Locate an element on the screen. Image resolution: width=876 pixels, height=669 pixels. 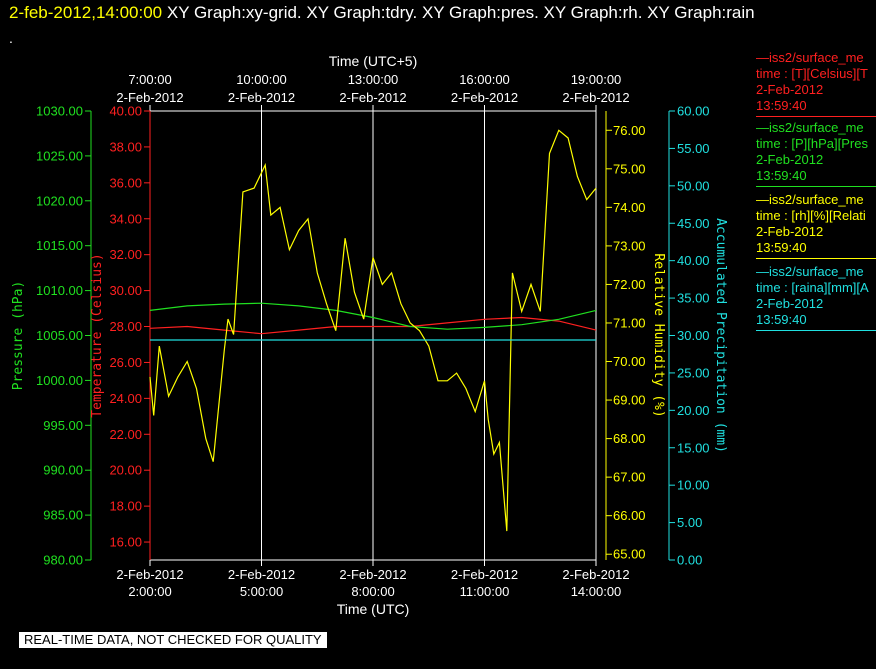
temperature-tick-label: 38.00 is located at coordinates (125, 146).